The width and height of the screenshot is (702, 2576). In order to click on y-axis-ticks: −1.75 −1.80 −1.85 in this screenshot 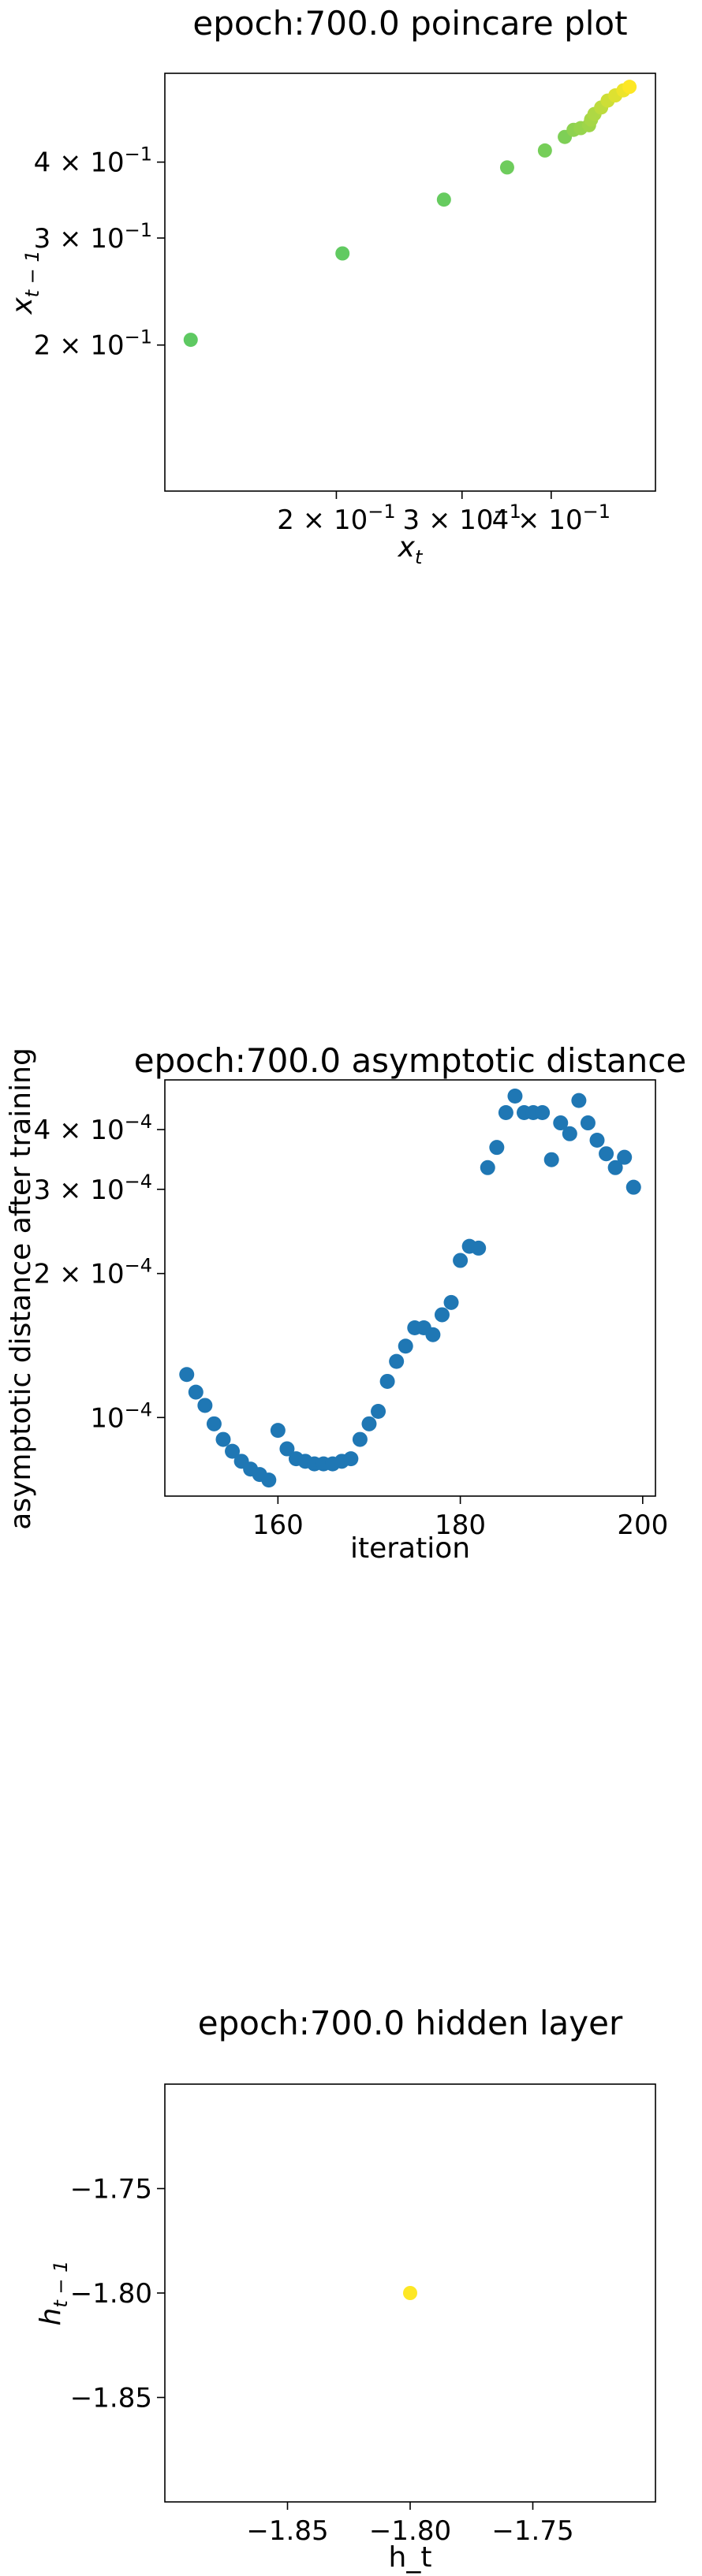, I will do `click(117, 2294)`.